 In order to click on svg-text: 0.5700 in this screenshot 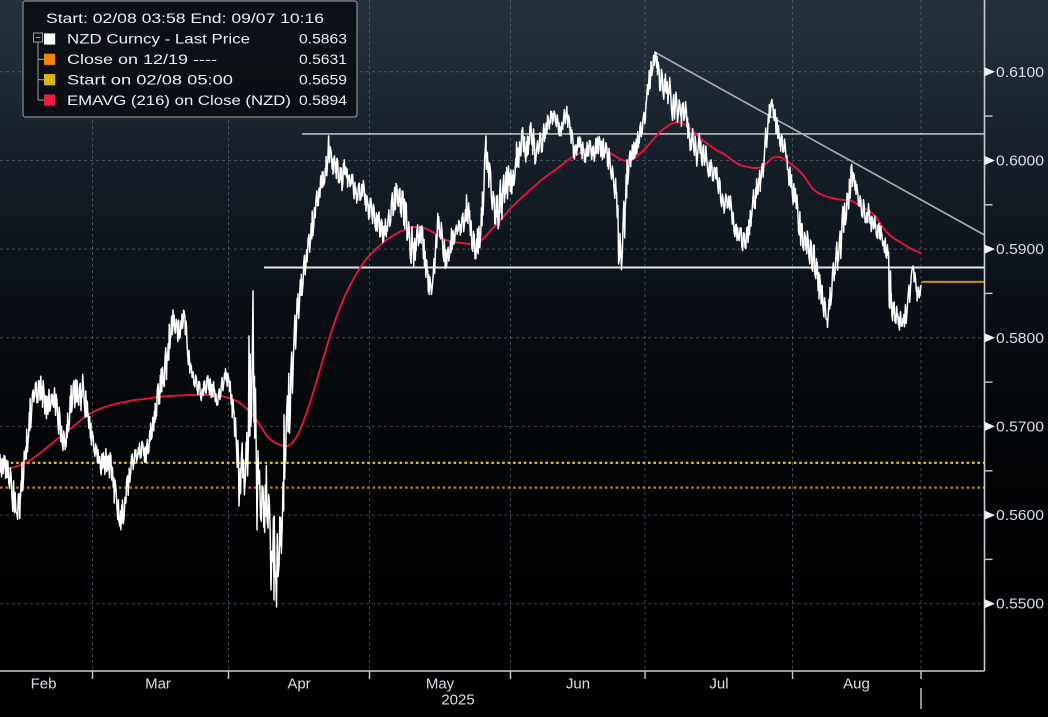, I will do `click(1020, 427)`.